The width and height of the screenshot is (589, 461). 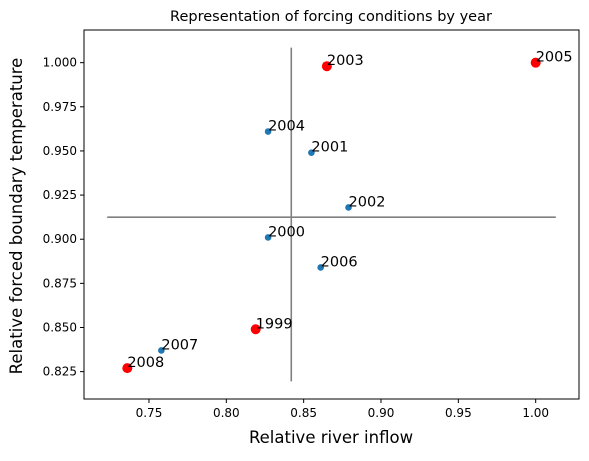 What do you see at coordinates (226, 413) in the screenshot?
I see `x-tick-label-0.80: 0.80` at bounding box center [226, 413].